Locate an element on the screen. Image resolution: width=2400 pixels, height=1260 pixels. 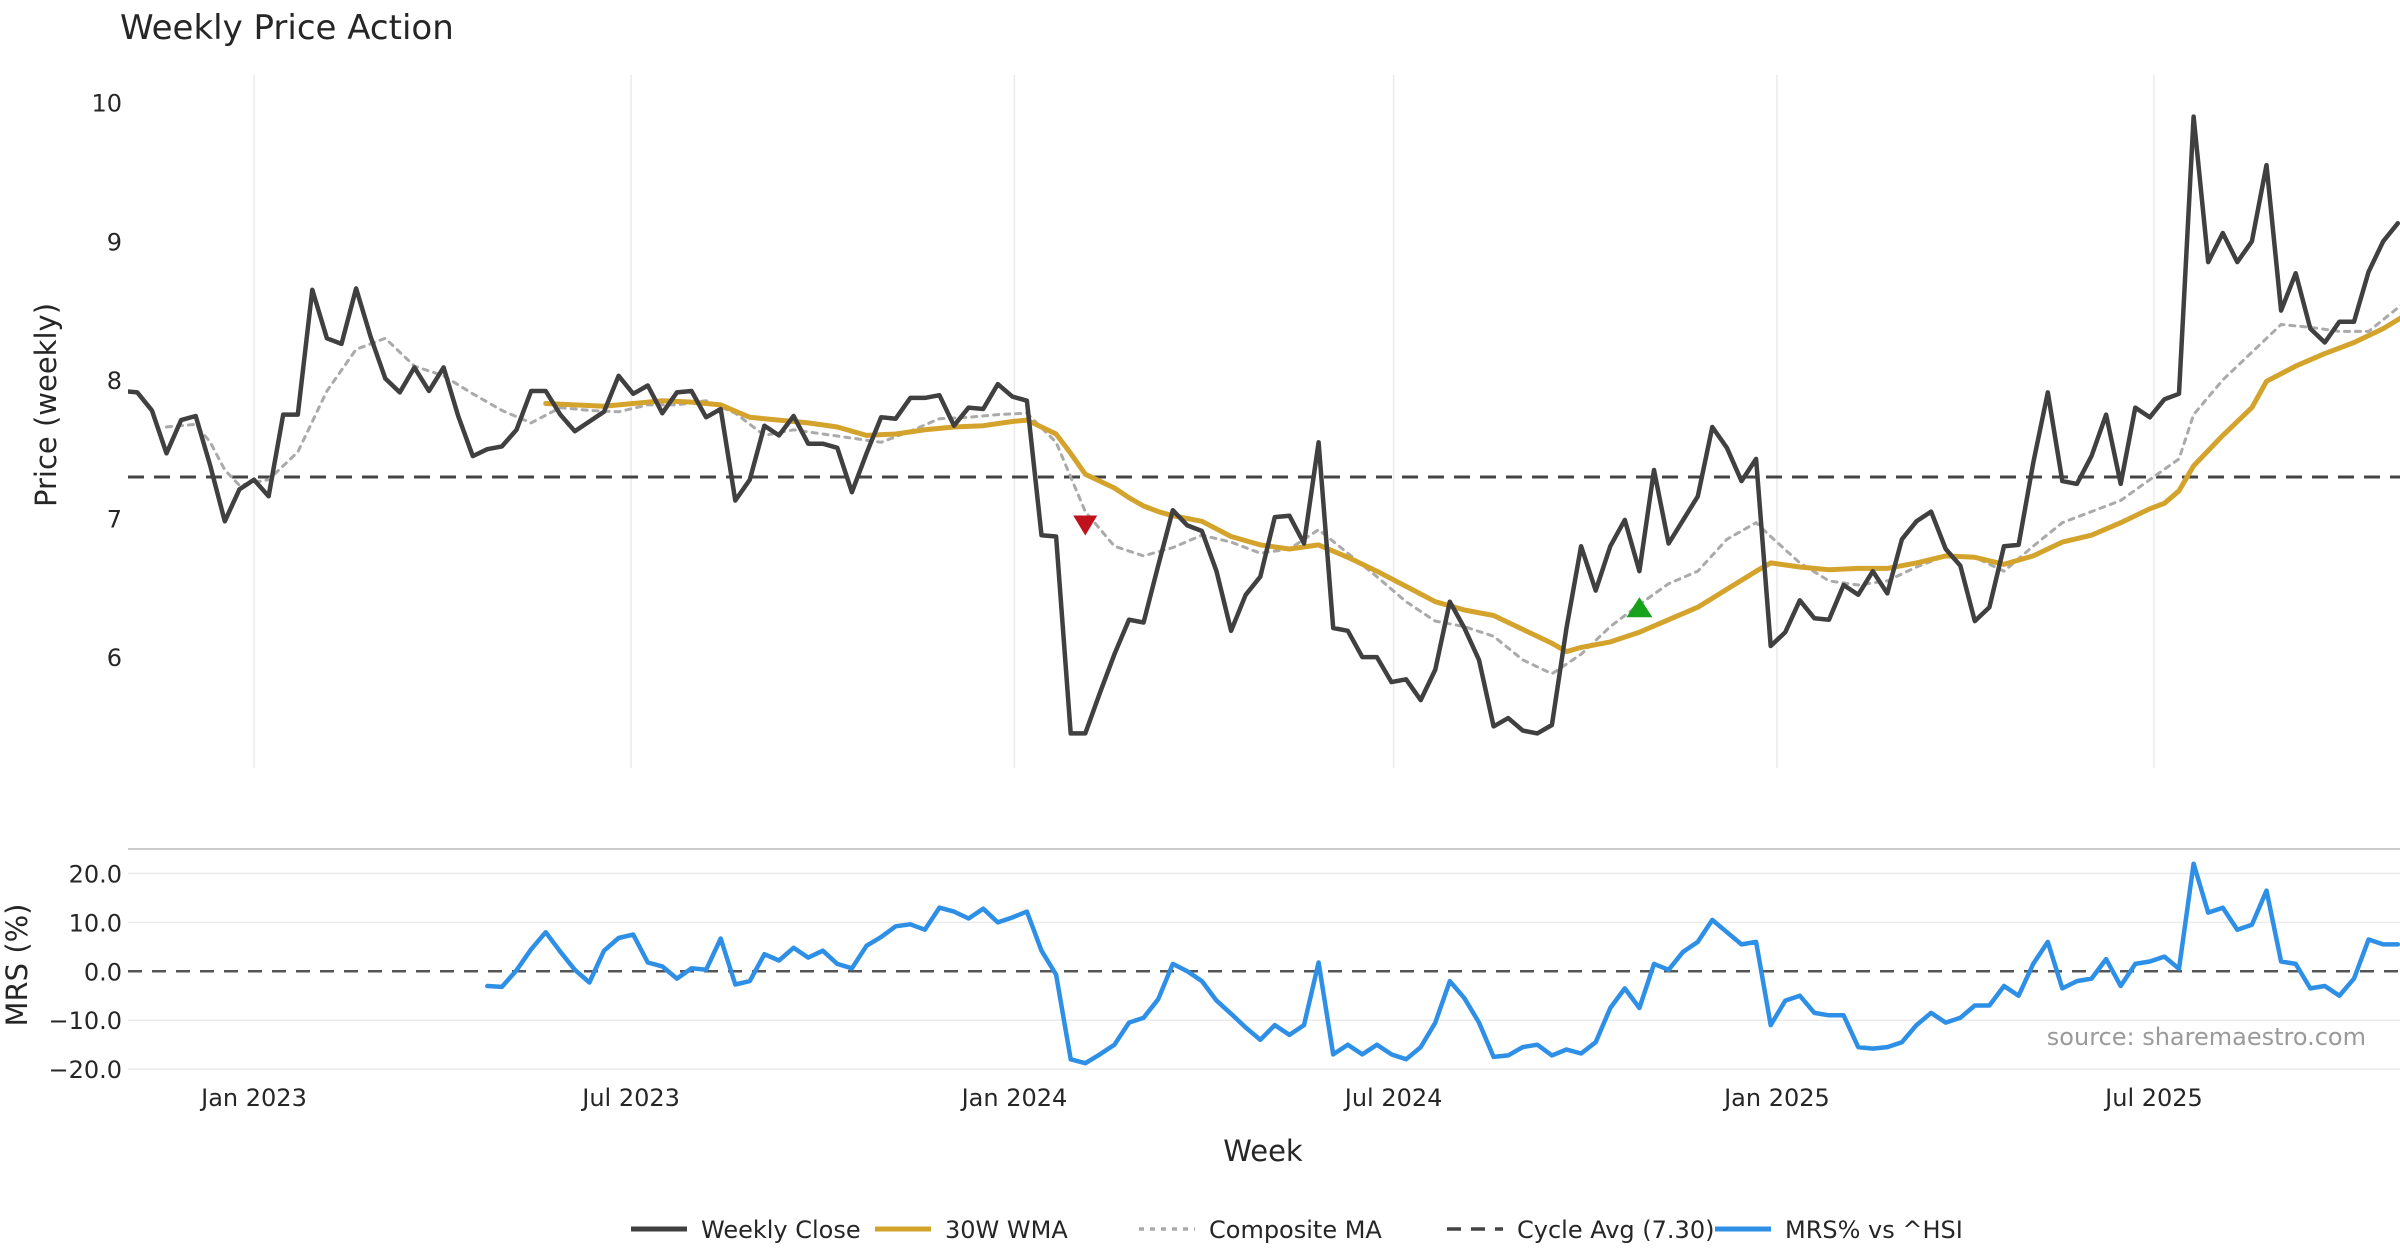
mrs-y-axis-label: MRS (%) is located at coordinates (17, 965).